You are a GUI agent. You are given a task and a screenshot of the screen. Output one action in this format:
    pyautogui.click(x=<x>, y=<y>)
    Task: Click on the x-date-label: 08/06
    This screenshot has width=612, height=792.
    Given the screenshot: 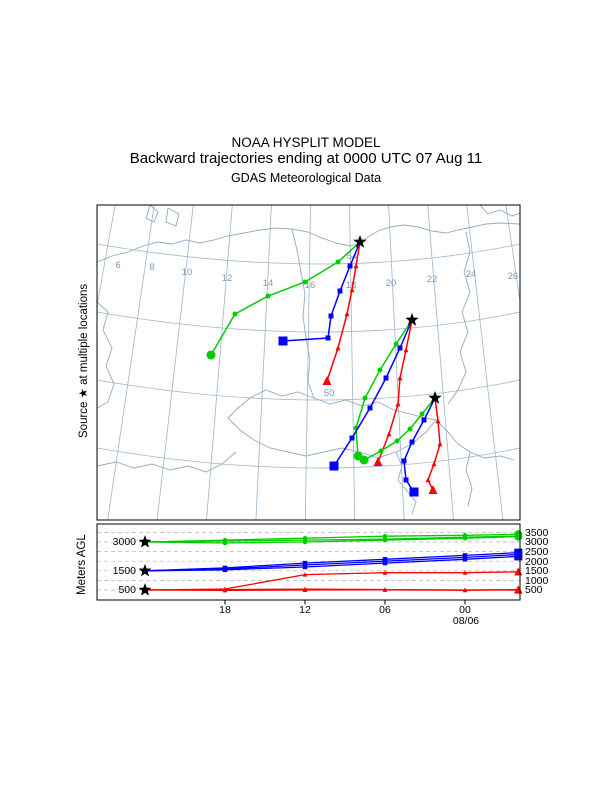 What is the action you would take?
    pyautogui.click(x=466, y=621)
    